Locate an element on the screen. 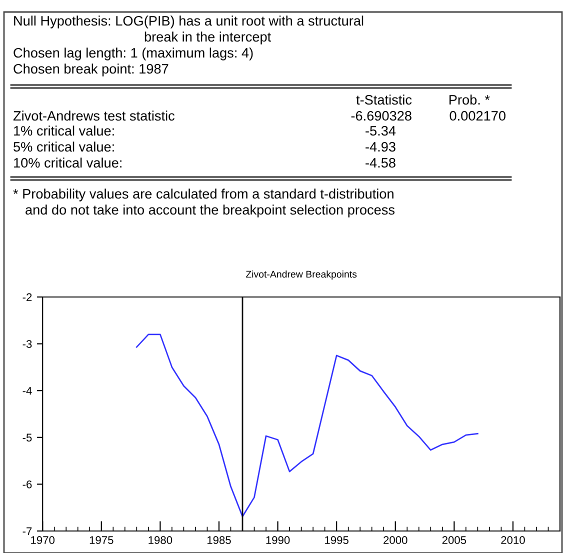 This screenshot has height=553, width=566. text: -4.58 is located at coordinates (381, 163).